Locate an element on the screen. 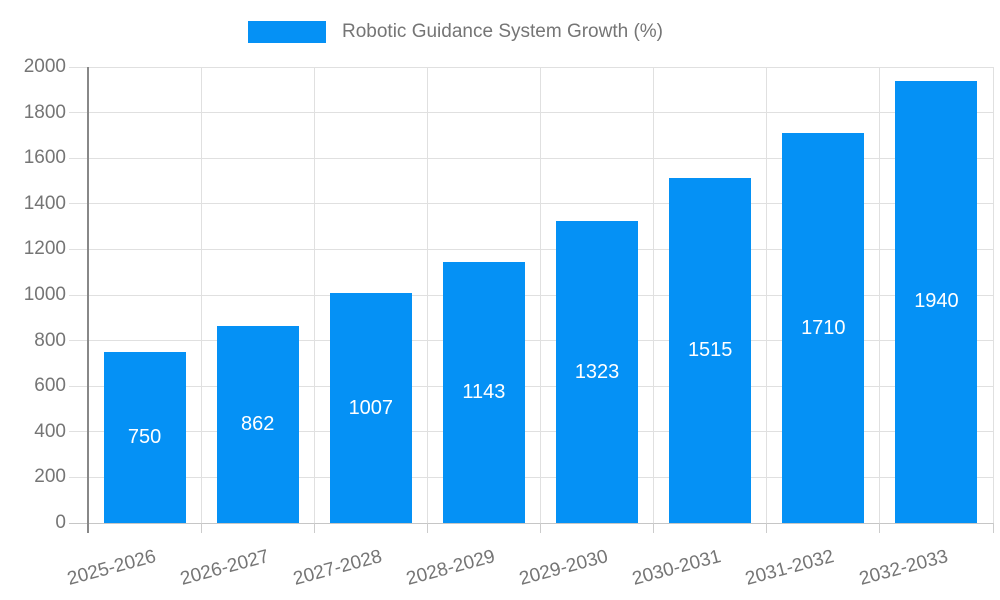  y-tick-label: 600 is located at coordinates (50, 386).